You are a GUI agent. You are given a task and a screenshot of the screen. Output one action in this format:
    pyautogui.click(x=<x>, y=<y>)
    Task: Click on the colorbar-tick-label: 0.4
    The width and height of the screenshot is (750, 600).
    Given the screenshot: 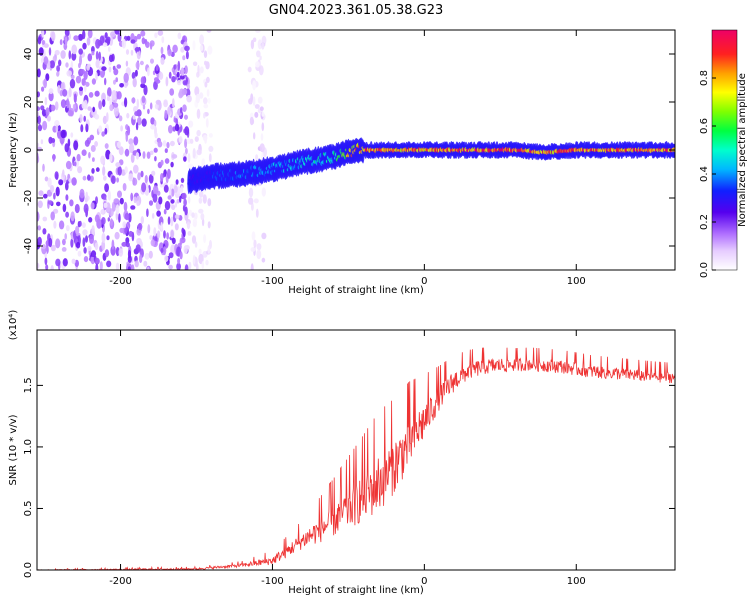 What is the action you would take?
    pyautogui.click(x=704, y=174)
    